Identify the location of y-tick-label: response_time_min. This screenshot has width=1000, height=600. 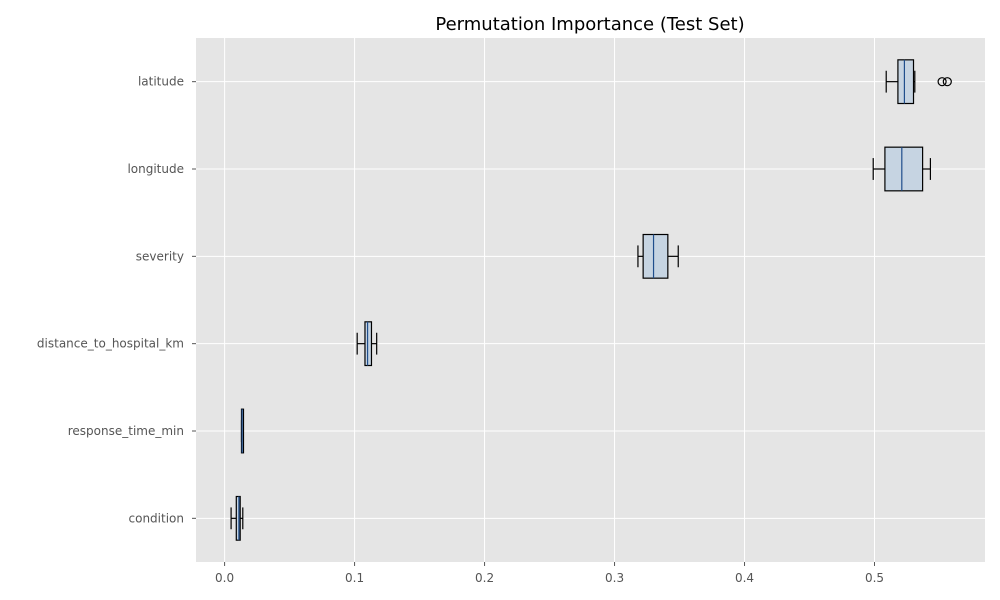
(126, 431).